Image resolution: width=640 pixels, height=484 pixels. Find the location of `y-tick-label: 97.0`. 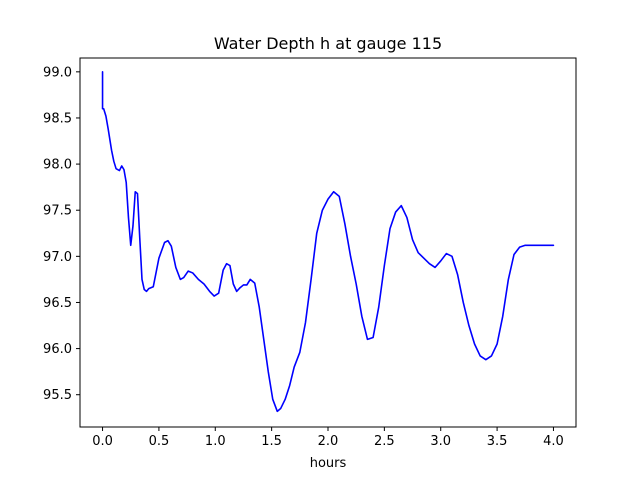

y-tick-label: 97.0 is located at coordinates (57, 257).